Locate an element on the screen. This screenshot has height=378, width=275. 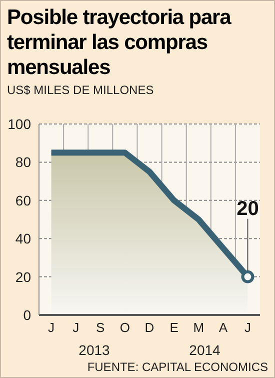
x-tick-label: D is located at coordinates (149, 328).